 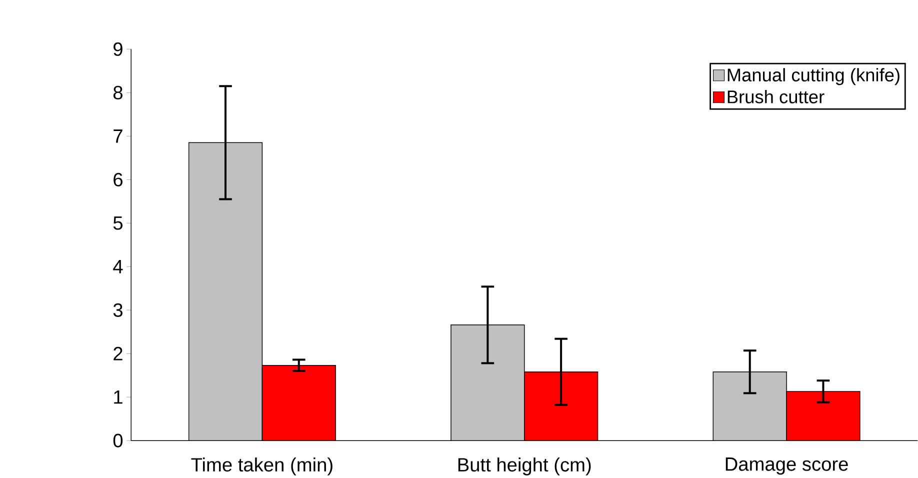 I want to click on y-tick-label: 4, so click(x=118, y=267).